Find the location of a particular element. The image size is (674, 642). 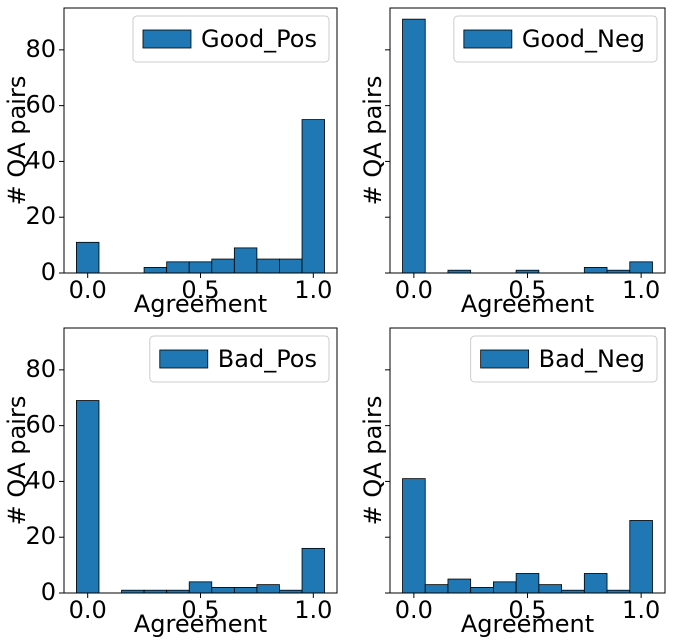

legend-label: Bad_Neg is located at coordinates (592, 359).